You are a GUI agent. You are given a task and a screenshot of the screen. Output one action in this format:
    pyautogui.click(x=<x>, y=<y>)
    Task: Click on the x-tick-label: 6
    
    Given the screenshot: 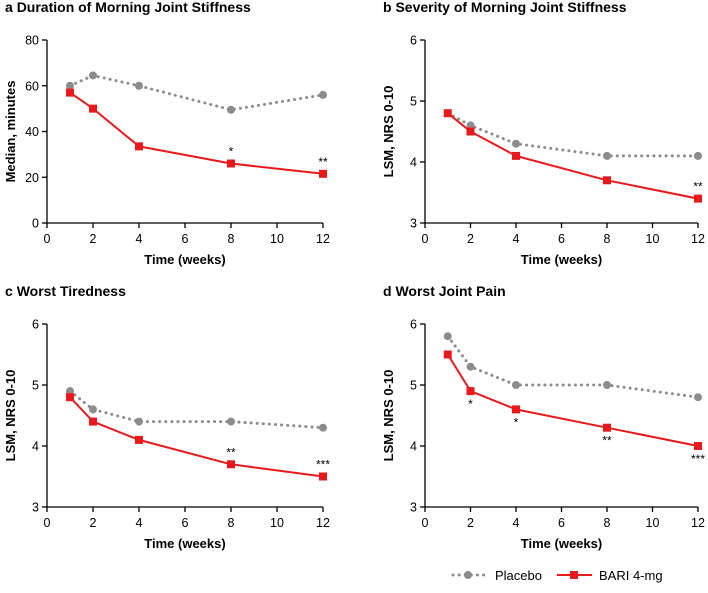 What is the action you would take?
    pyautogui.click(x=185, y=239)
    